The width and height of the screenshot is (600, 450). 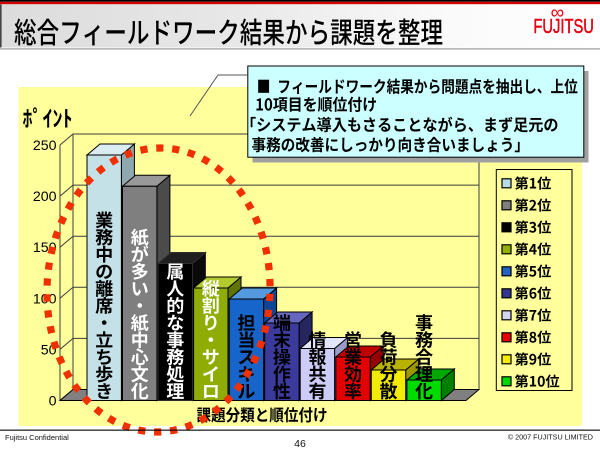 What do you see at coordinates (300, 444) in the screenshot?
I see `svg-text: 46` at bounding box center [300, 444].